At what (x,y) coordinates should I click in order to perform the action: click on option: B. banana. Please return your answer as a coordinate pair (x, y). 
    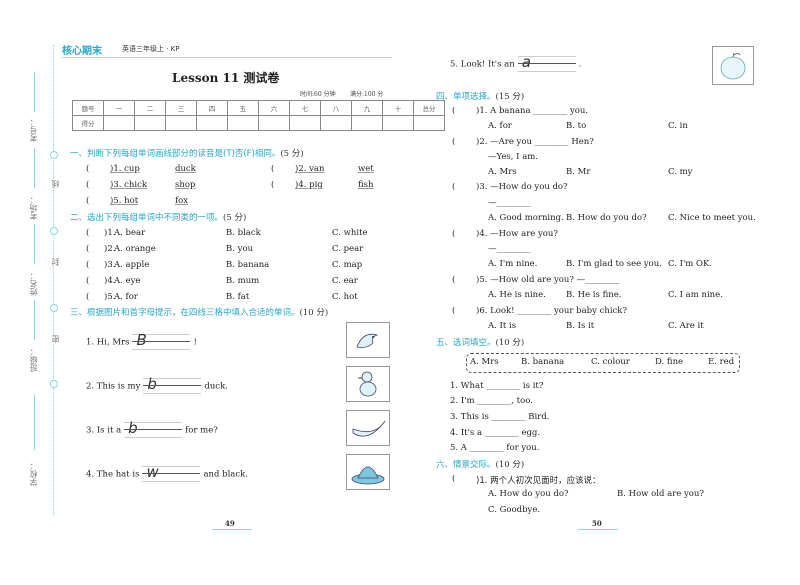
    Looking at the image, I should click on (248, 265).